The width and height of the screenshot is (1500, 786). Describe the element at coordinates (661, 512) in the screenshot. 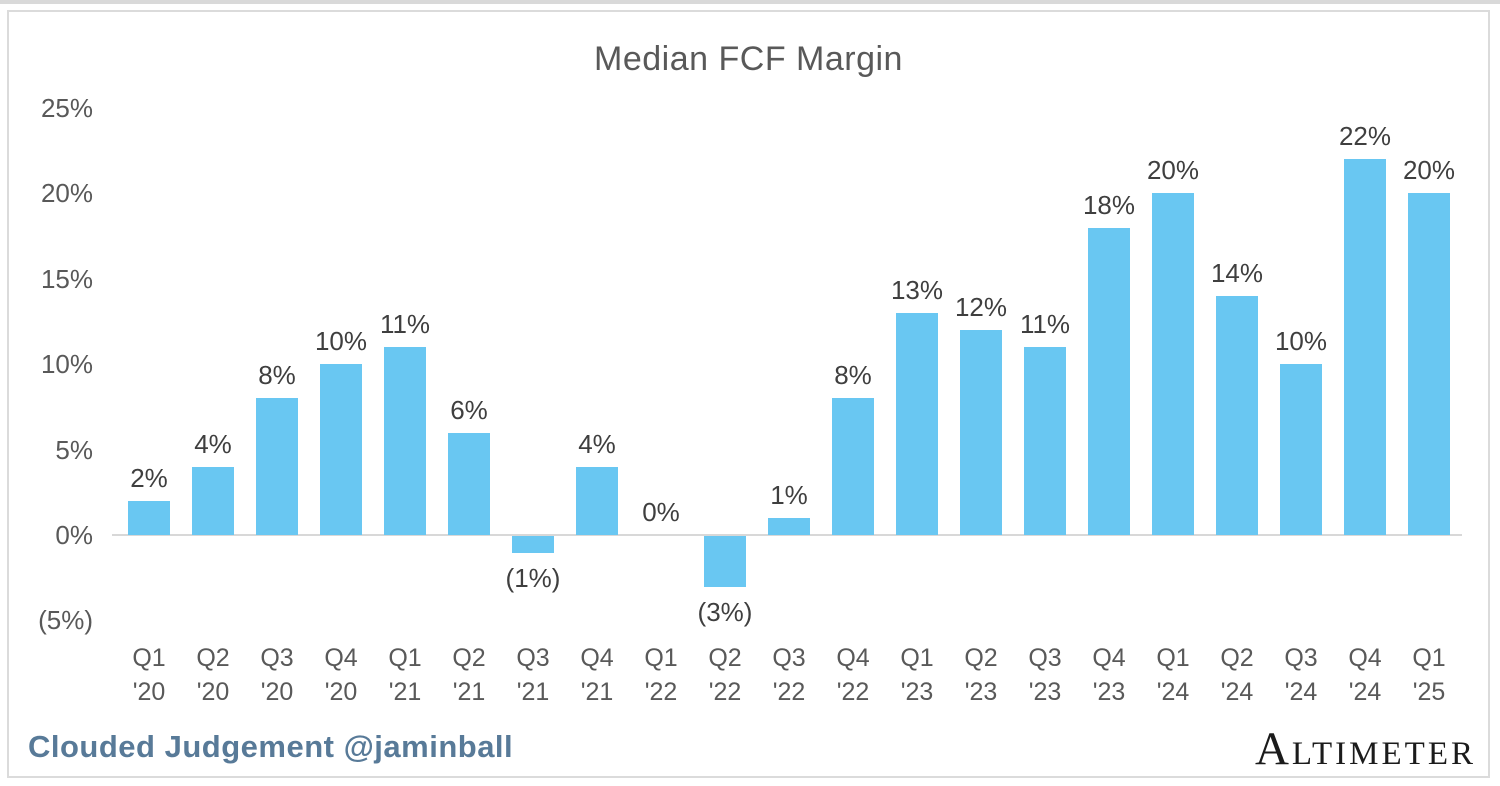

I see `bar-value-label: 0%` at that location.